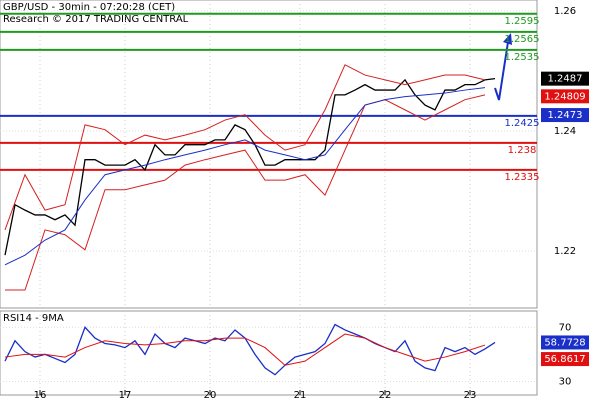 This screenshot has height=400, width=590. Describe the element at coordinates (33, 318) in the screenshot. I see `rsi-title: RSI14 - 9MA` at that location.